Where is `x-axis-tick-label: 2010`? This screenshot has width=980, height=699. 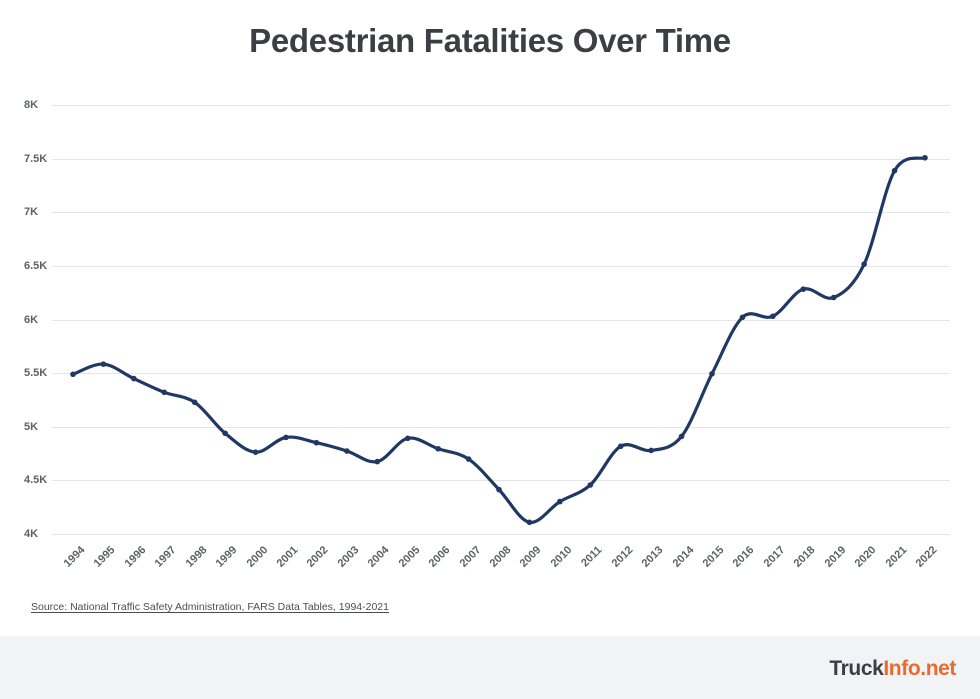 x-axis-tick-label: 2010 is located at coordinates (561, 557).